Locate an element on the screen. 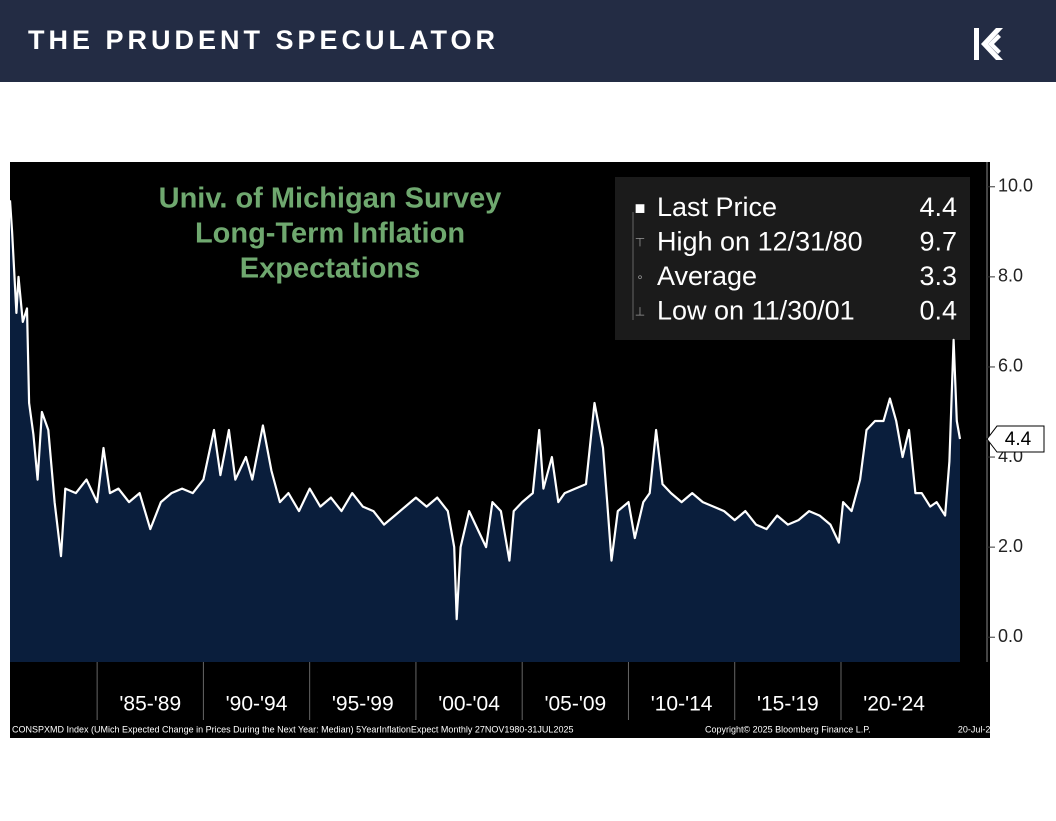 The width and height of the screenshot is (1056, 821). x-tick-label: '10-'14 is located at coordinates (682, 704).